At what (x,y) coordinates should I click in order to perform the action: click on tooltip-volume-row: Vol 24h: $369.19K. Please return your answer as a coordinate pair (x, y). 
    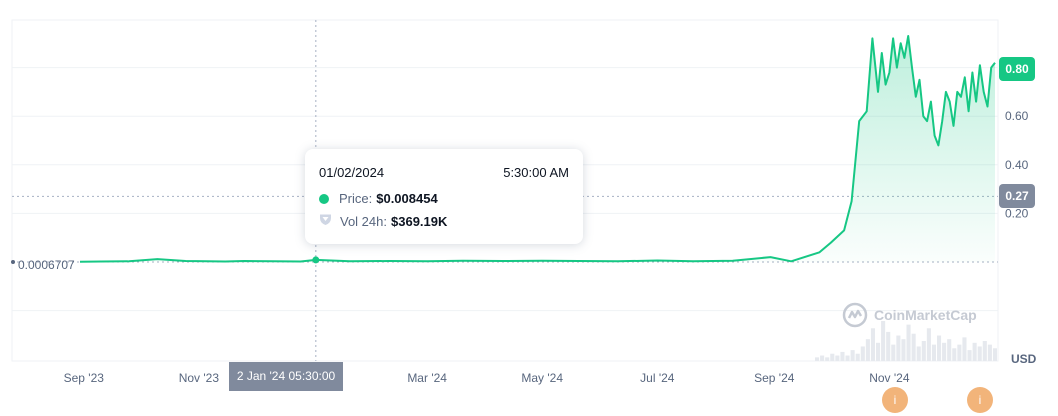
    Looking at the image, I should click on (383, 221).